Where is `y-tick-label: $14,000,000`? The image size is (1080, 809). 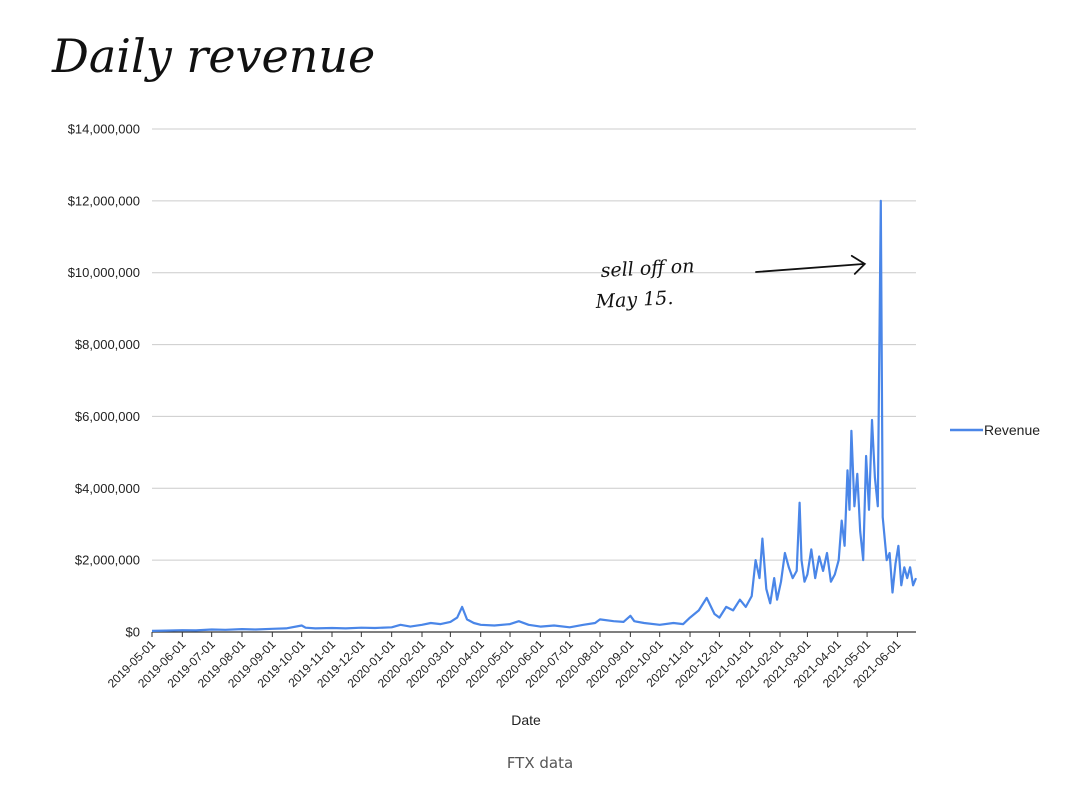 y-tick-label: $14,000,000 is located at coordinates (104, 129).